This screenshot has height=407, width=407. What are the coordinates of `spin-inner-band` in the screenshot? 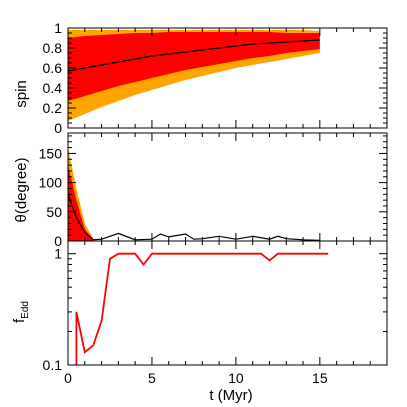 It's located at (194, 66).